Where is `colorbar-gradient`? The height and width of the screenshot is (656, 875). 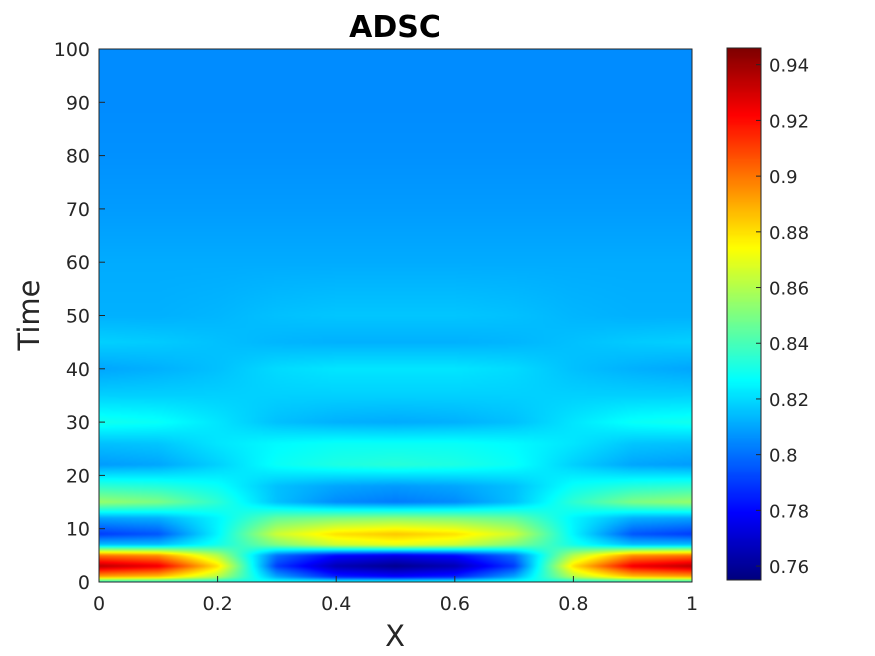 colorbar-gradient is located at coordinates (744, 314).